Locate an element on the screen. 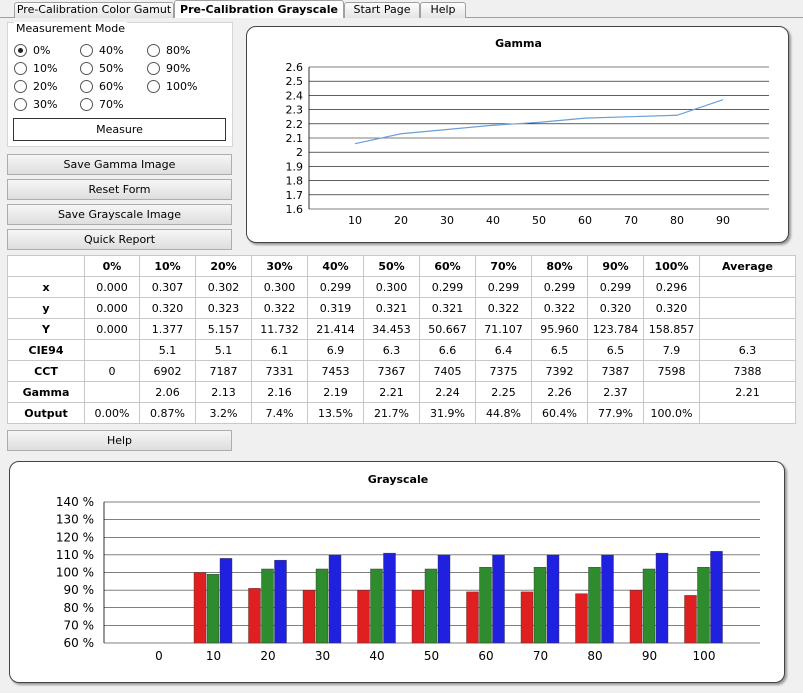 This screenshot has height=693, width=803. table-cell: 0.323 is located at coordinates (223, 308).